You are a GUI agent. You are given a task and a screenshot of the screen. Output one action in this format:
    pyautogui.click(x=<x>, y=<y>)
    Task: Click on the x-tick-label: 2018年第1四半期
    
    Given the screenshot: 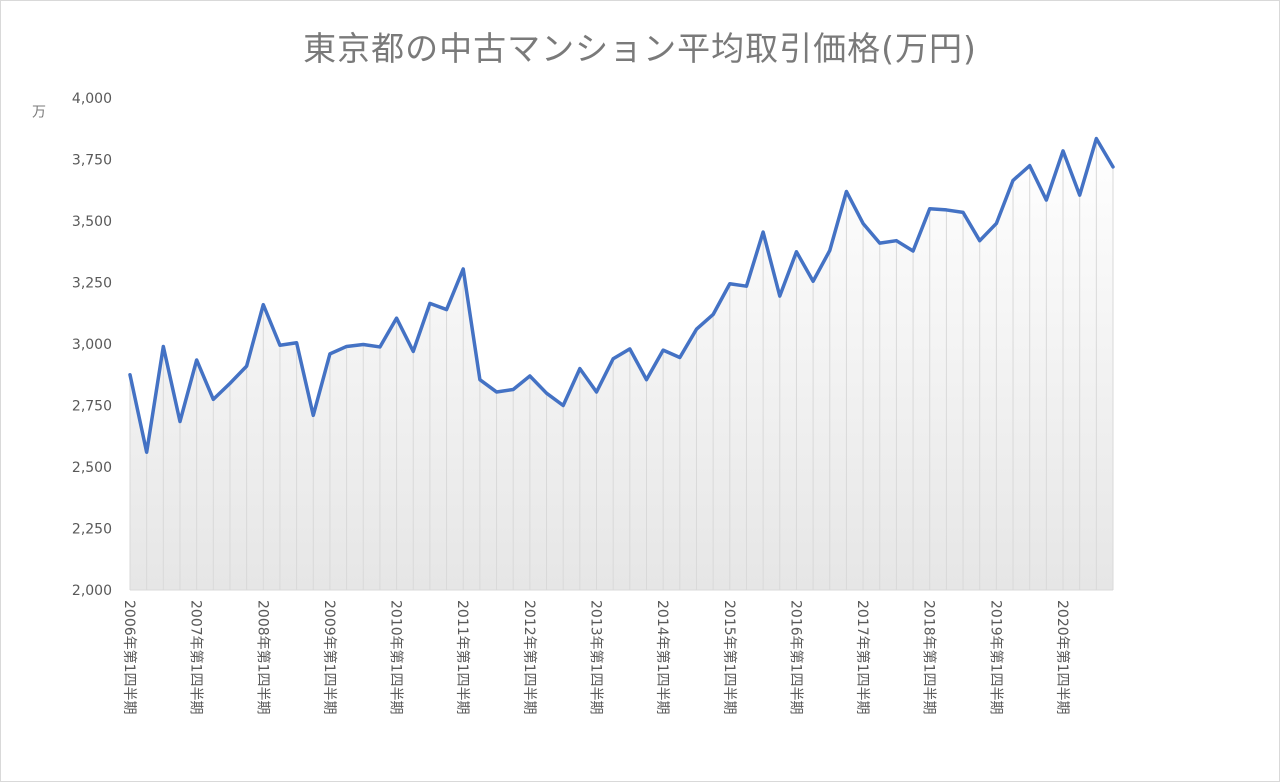 What is the action you would take?
    pyautogui.click(x=929, y=657)
    